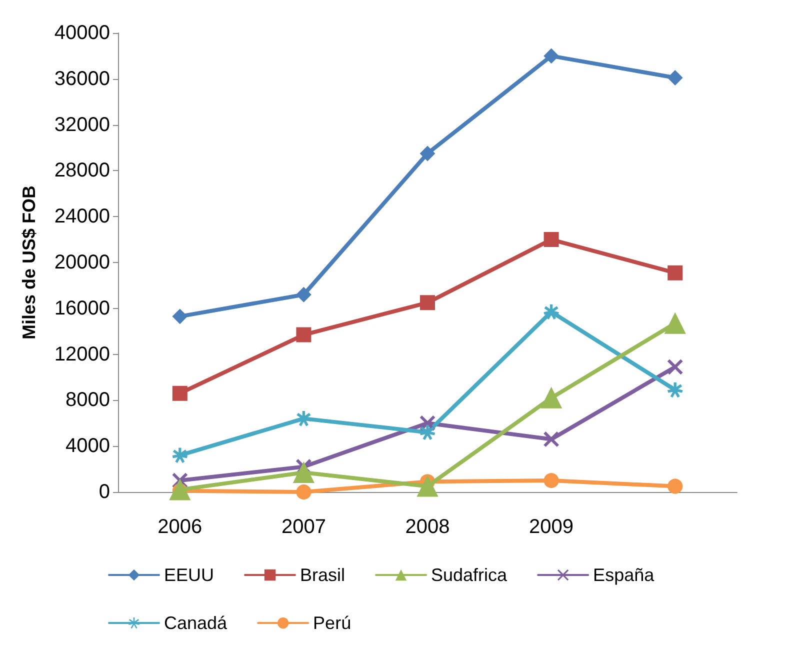 The width and height of the screenshot is (785, 650). I want to click on x-tick-label: 2008, so click(427, 527).